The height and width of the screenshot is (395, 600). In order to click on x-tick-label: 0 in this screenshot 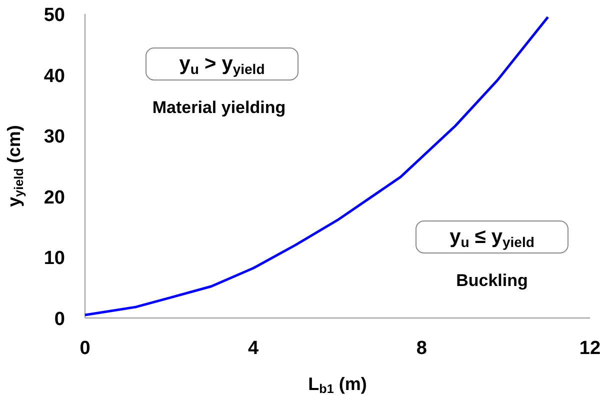, I will do `click(85, 348)`.